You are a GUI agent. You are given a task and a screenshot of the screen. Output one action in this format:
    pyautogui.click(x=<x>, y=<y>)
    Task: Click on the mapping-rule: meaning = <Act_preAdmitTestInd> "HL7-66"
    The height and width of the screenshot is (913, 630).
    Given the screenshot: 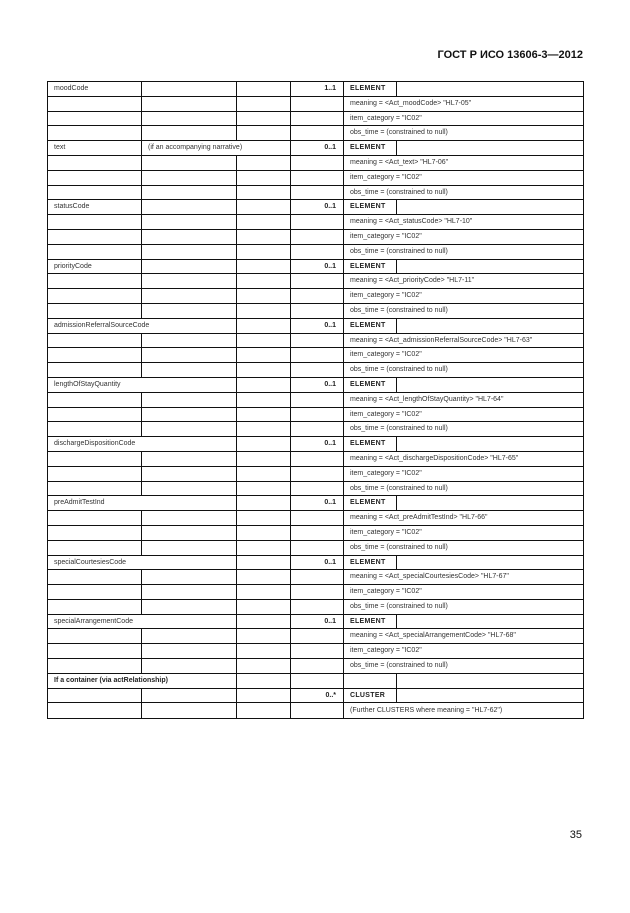 What is the action you would take?
    pyautogui.click(x=463, y=518)
    